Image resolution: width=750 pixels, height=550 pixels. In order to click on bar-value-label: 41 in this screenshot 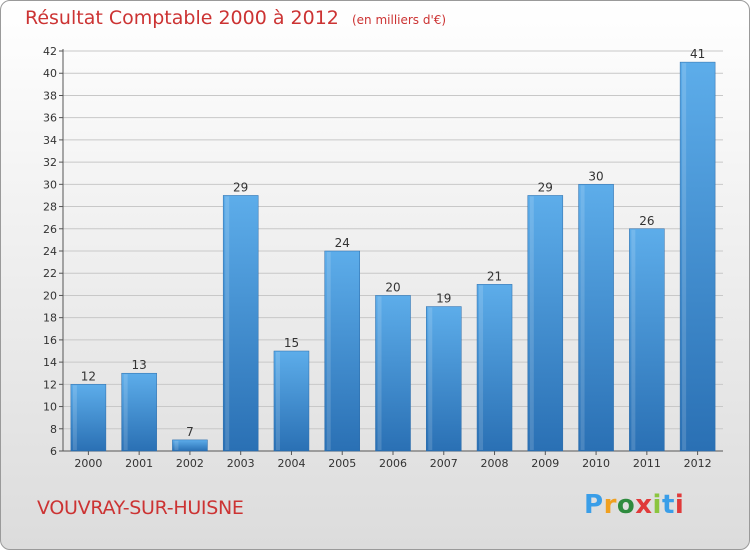, I will do `click(697, 54)`.